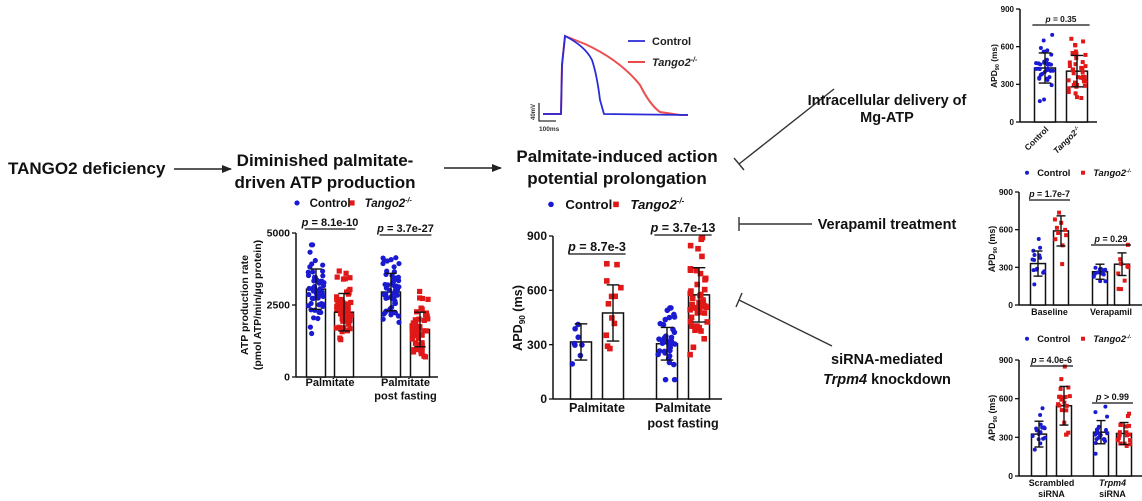 The image size is (1142, 501). I want to click on category-label: Trpm4, so click(1112, 483).